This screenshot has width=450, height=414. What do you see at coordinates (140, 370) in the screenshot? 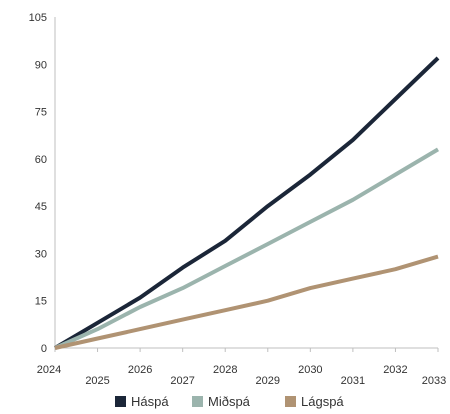
I see `x-tick-label: 2026` at bounding box center [140, 370].